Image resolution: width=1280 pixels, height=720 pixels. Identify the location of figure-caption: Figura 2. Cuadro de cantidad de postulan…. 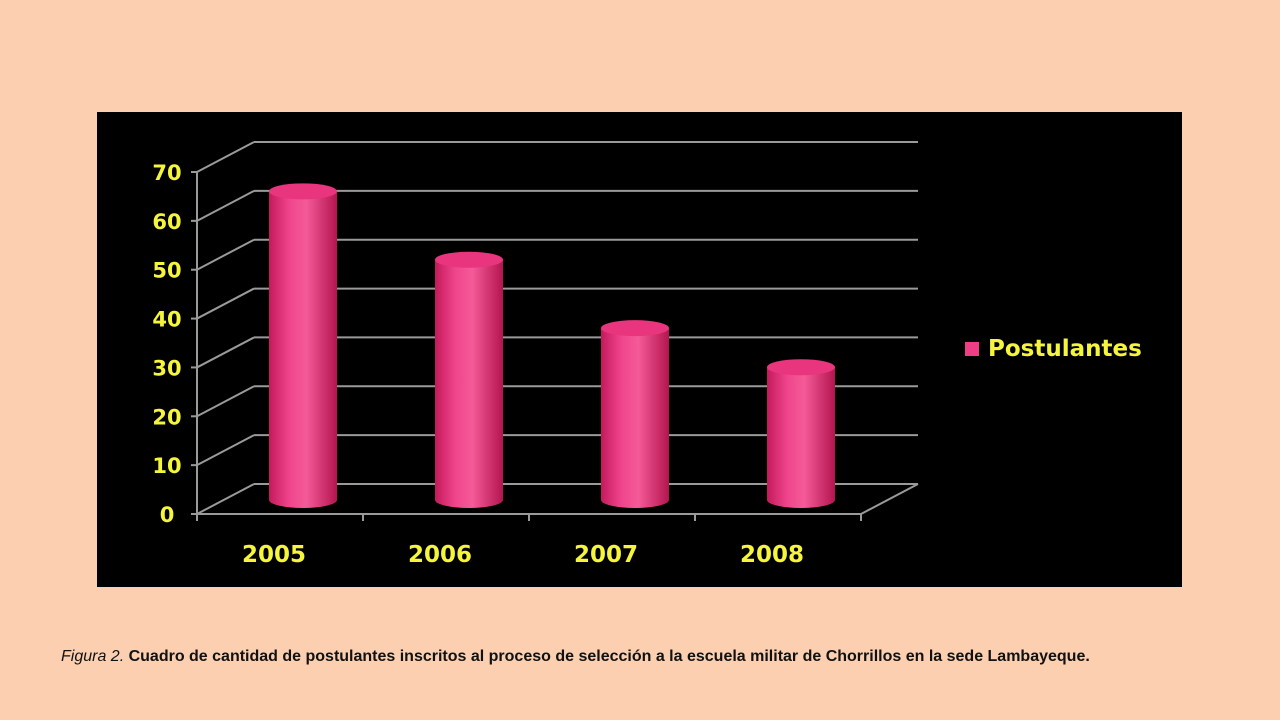
(641, 657).